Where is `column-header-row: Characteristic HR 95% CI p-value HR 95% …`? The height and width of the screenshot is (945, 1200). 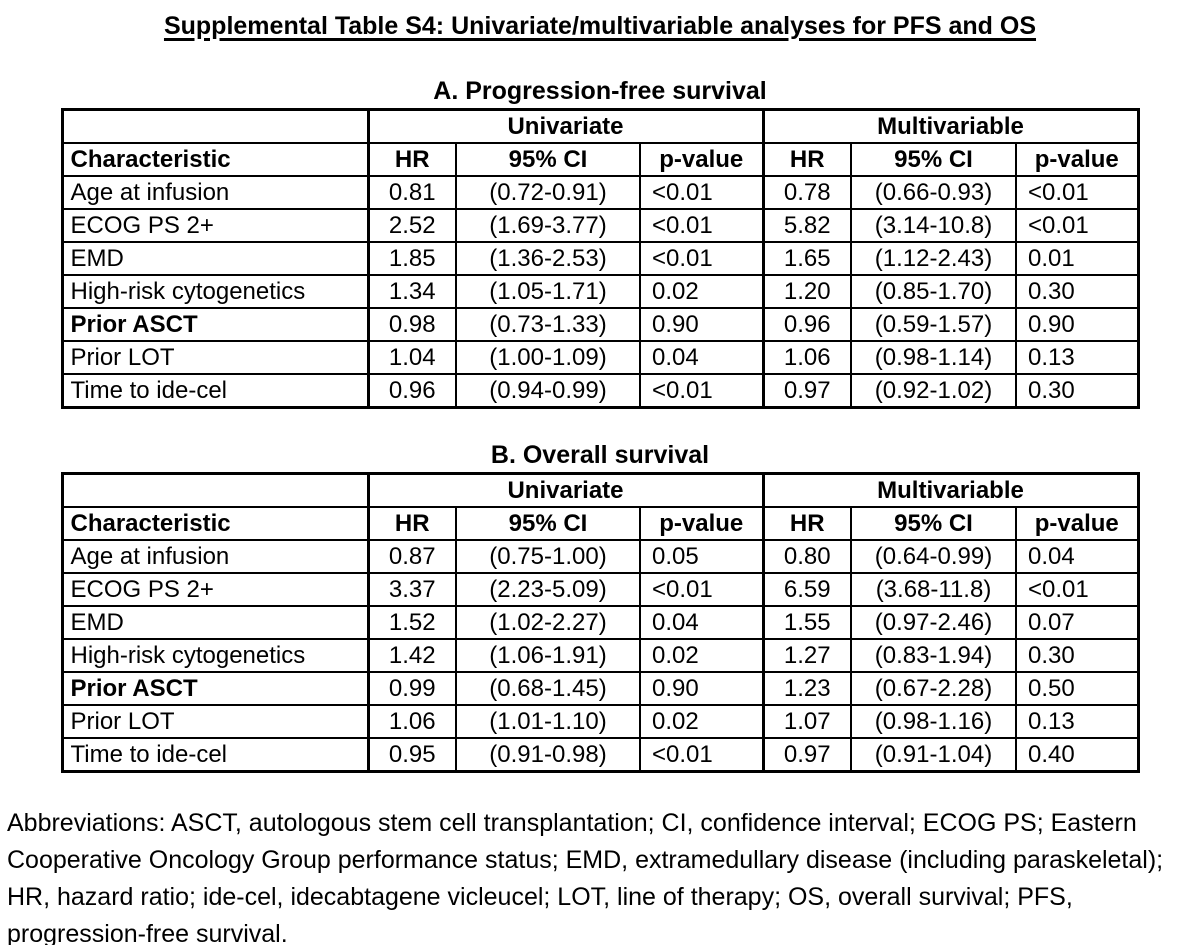
column-header-row: Characteristic HR 95% CI p-value HR 95% … is located at coordinates (600, 523).